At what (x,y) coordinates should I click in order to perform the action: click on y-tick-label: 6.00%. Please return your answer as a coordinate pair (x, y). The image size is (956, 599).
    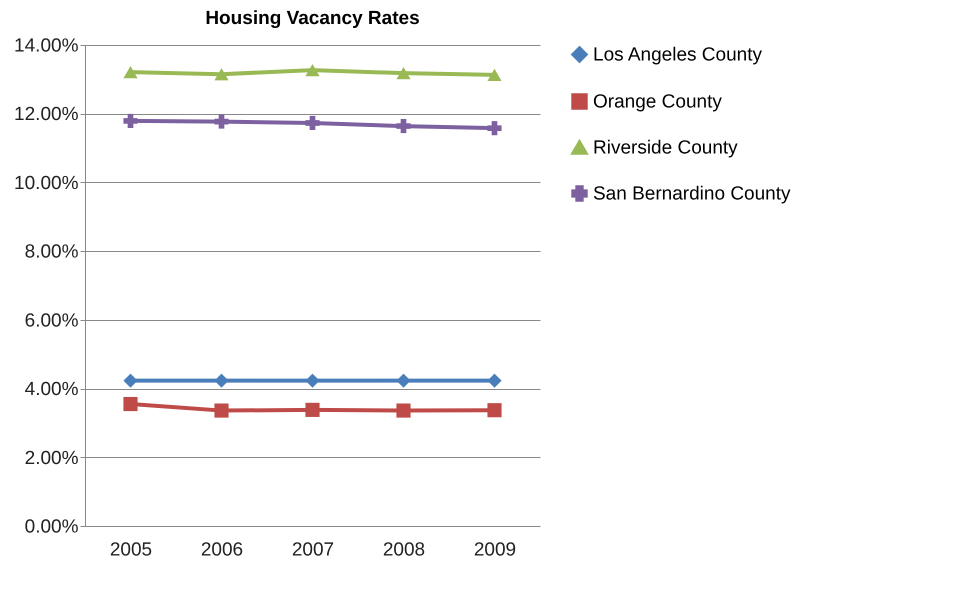
    Looking at the image, I should click on (51, 321).